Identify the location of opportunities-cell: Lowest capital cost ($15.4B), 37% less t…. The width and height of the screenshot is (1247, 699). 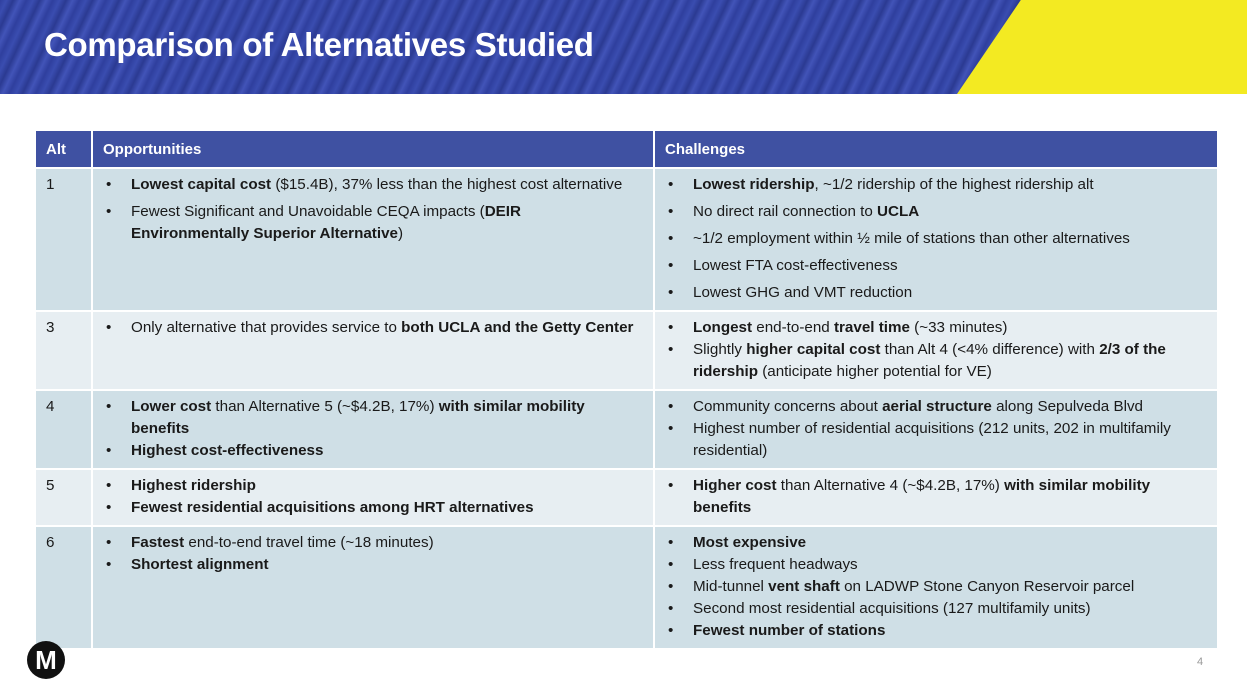
(373, 239).